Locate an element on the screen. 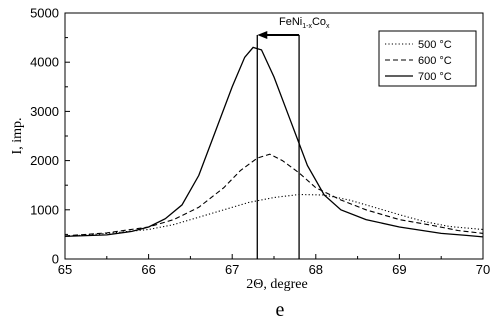  x-tick-label: 67 is located at coordinates (232, 269).